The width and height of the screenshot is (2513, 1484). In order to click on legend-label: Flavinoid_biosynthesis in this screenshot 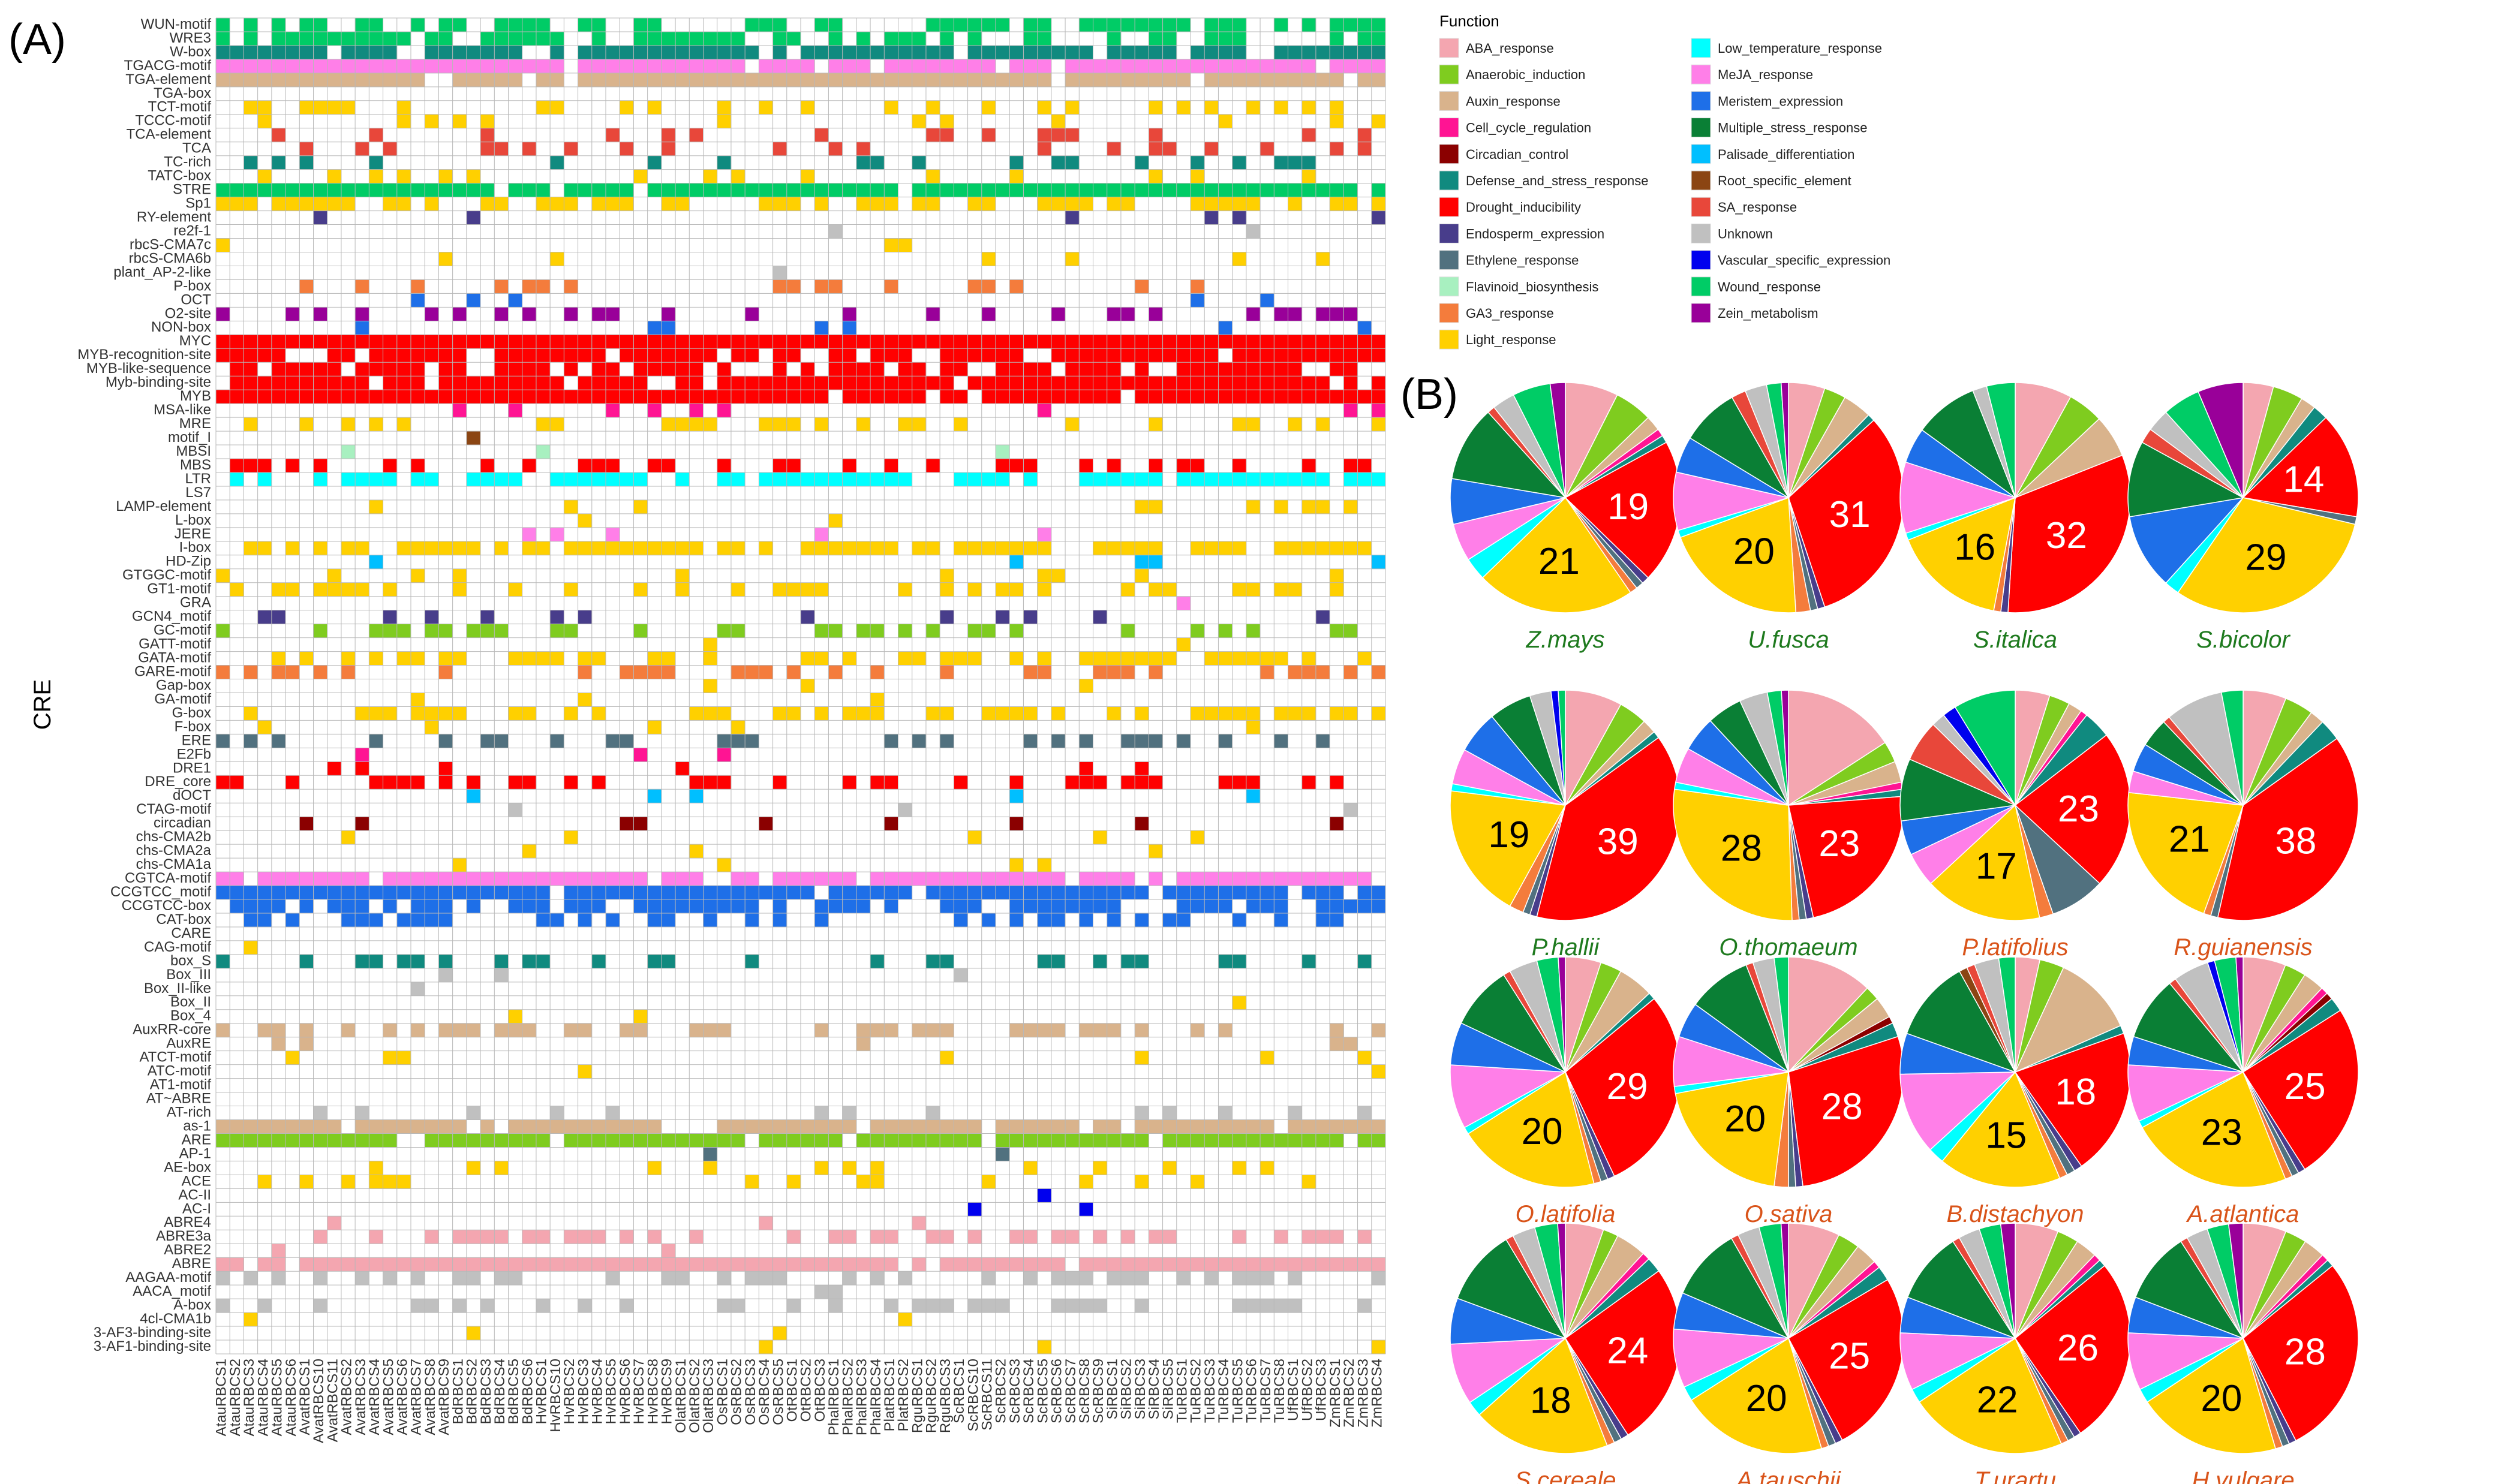, I will do `click(1532, 286)`.